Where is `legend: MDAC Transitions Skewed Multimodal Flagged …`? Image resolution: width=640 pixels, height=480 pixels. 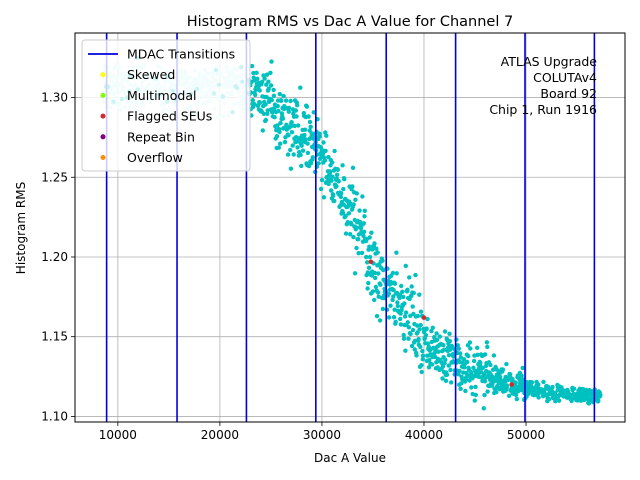 legend: MDAC Transitions Skewed Multimodal Flagged … is located at coordinates (166, 105).